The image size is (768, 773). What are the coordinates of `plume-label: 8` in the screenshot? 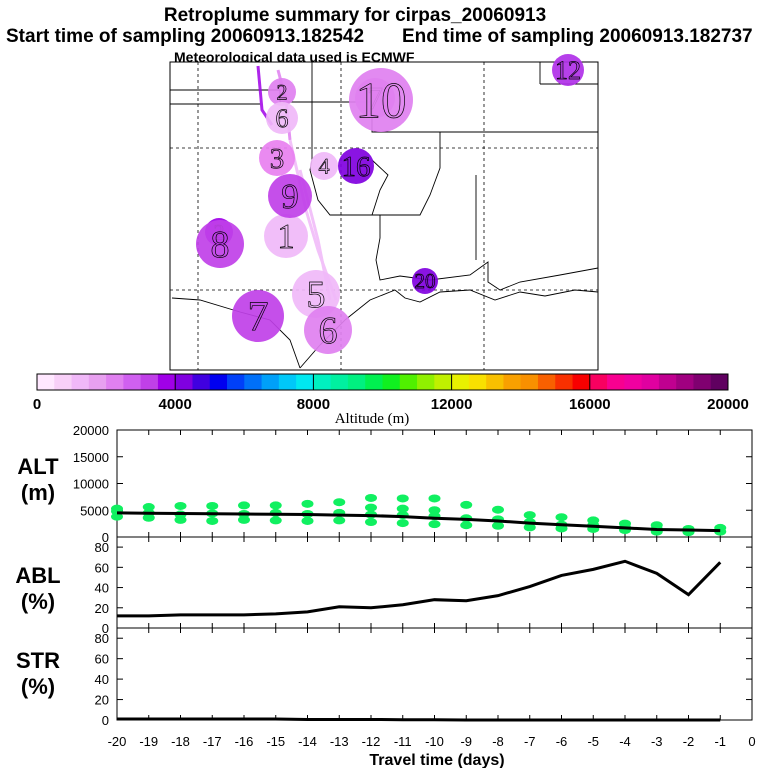 It's located at (220, 245).